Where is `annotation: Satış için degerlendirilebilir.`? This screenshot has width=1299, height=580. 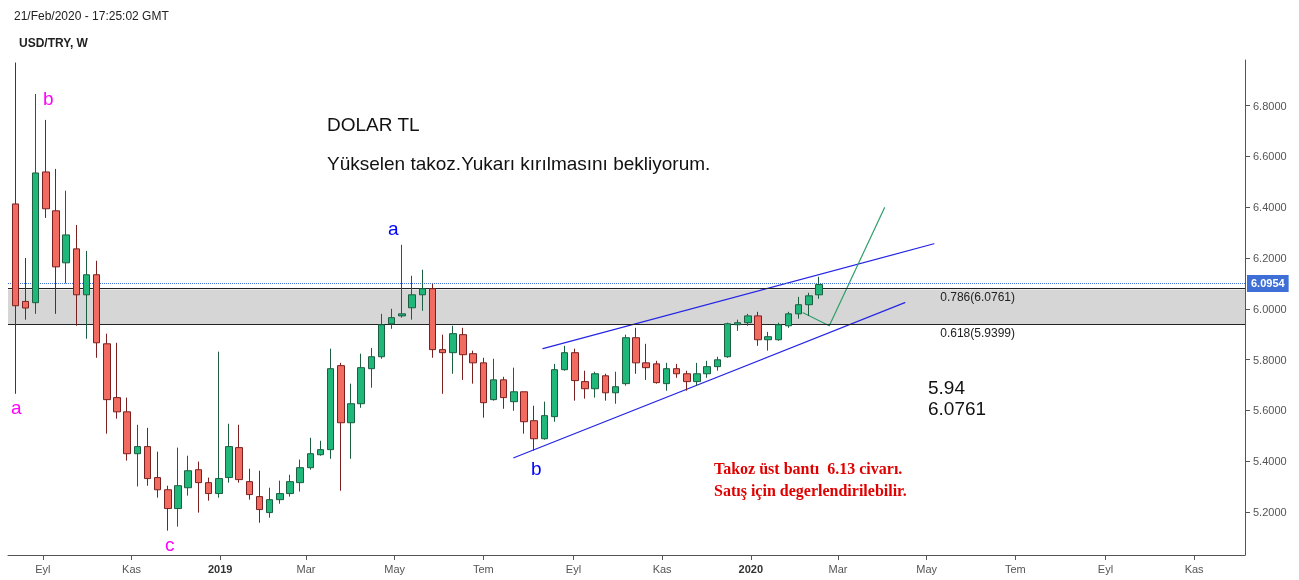 annotation: Satış için degerlendirilebilir. is located at coordinates (810, 490).